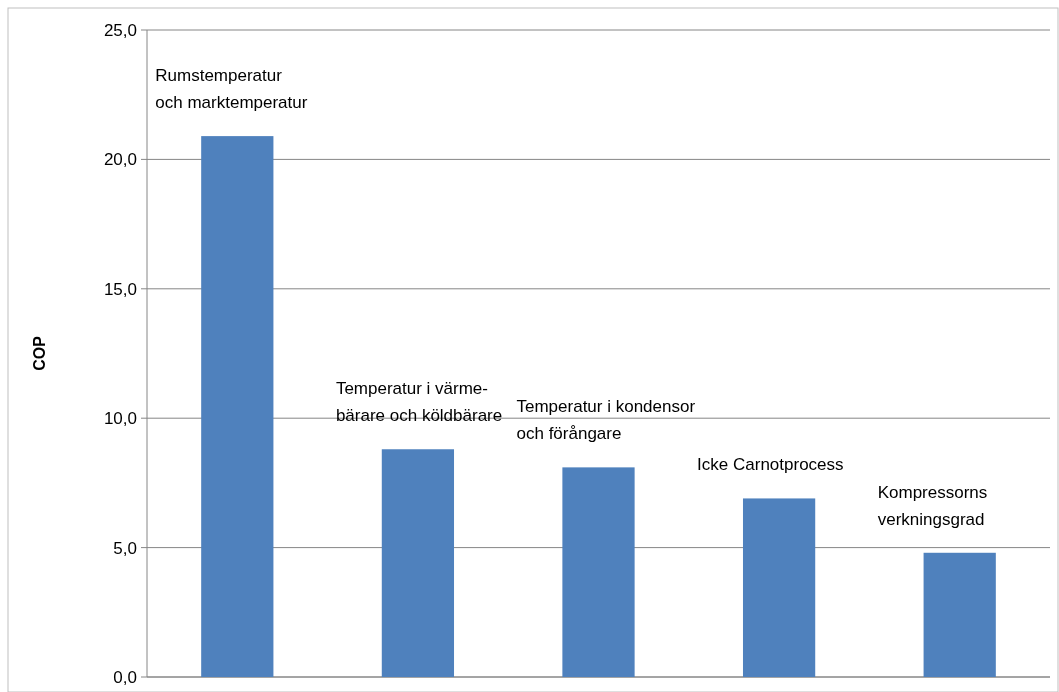 Image resolution: width=1059 pixels, height=692 pixels. What do you see at coordinates (606, 420) in the screenshot?
I see `x-tick-label: Temperatur i kondensor och förångare` at bounding box center [606, 420].